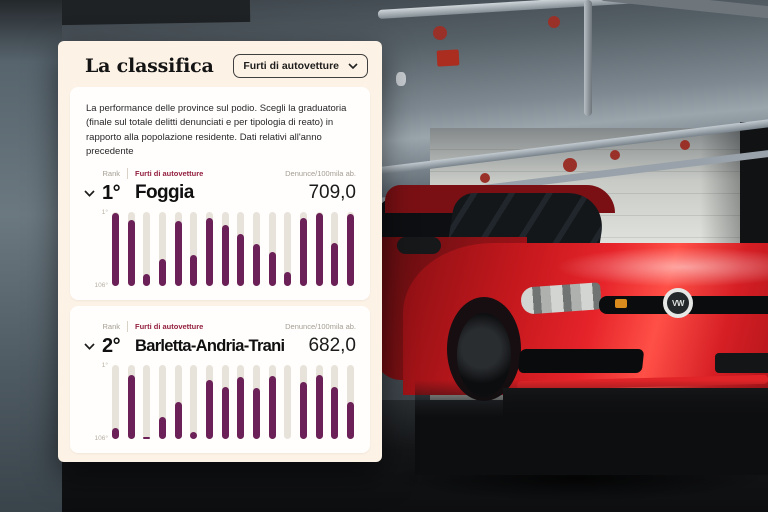 The height and width of the screenshot is (512, 768). What do you see at coordinates (661, 267) in the screenshot?
I see `hood-highlight` at bounding box center [661, 267].